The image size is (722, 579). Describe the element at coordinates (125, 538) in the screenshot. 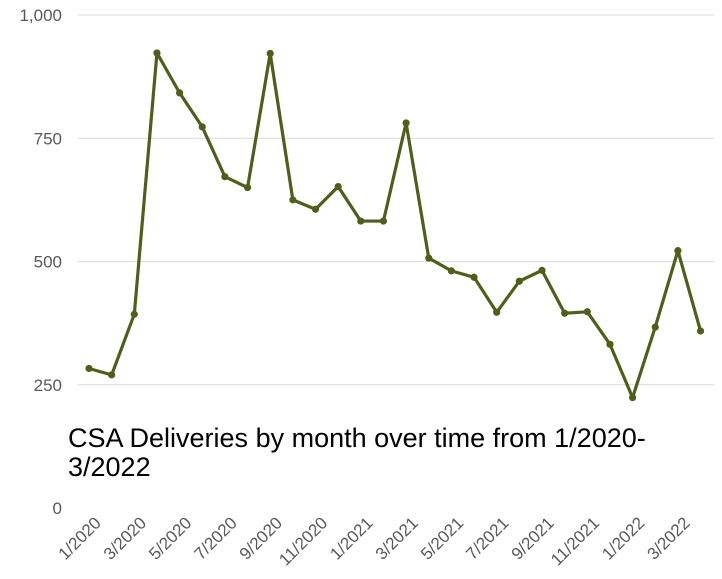

I see `x-tick-label: 3/2020` at that location.